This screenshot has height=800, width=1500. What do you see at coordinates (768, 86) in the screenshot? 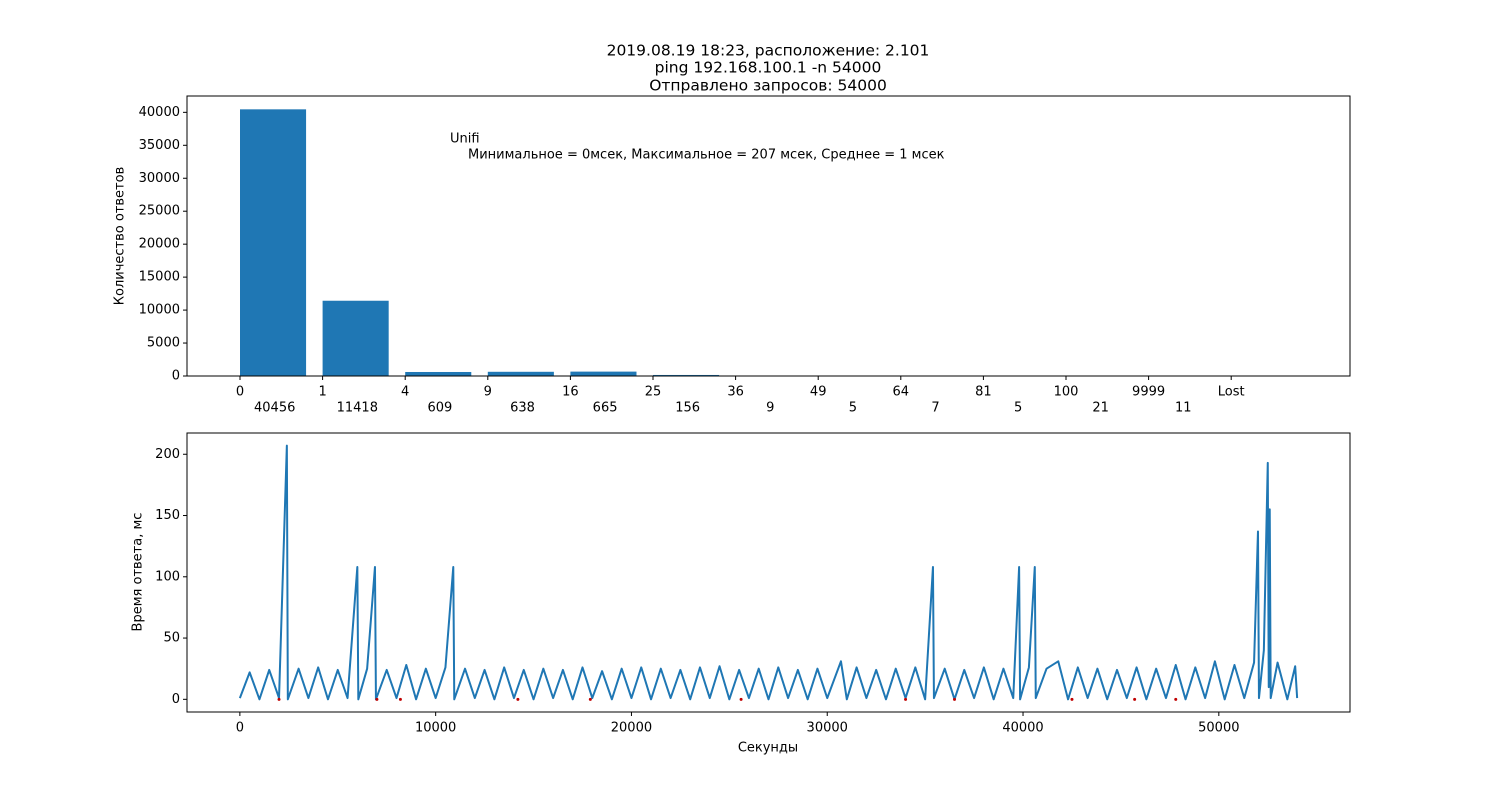
I see `title-line: Отправлено запросов: 54000` at bounding box center [768, 86].